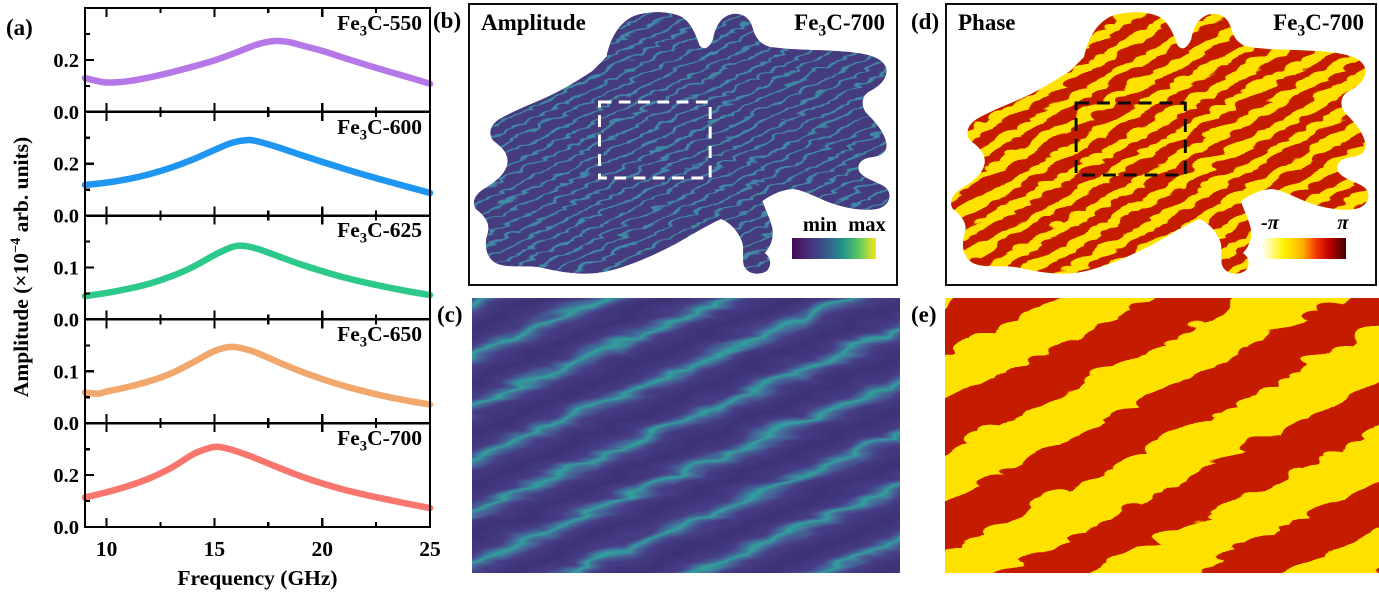 The image size is (1379, 602). What do you see at coordinates (379, 336) in the screenshot?
I see `sample-label-650: Fe3C-650` at bounding box center [379, 336].